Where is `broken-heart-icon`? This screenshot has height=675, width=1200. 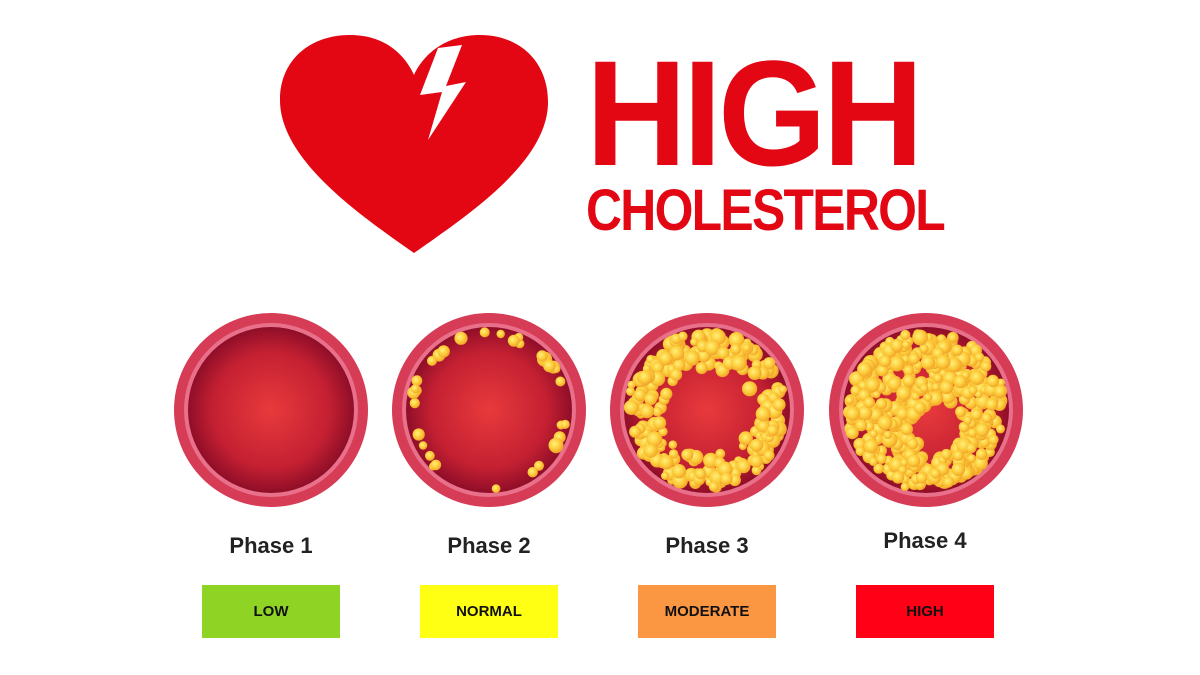 broken-heart-icon is located at coordinates (414, 144).